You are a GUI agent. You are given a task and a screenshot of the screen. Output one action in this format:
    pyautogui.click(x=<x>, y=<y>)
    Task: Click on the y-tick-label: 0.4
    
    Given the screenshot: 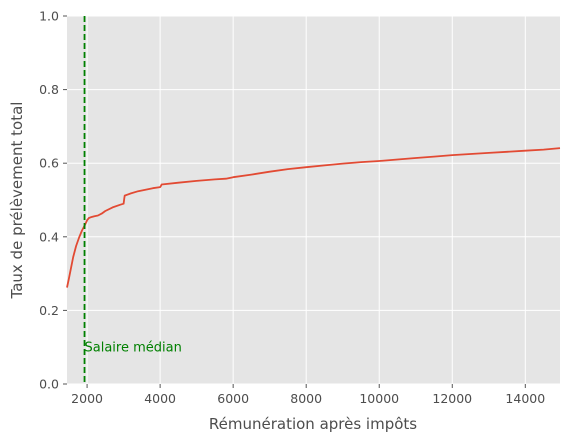 What is the action you would take?
    pyautogui.click(x=49, y=236)
    